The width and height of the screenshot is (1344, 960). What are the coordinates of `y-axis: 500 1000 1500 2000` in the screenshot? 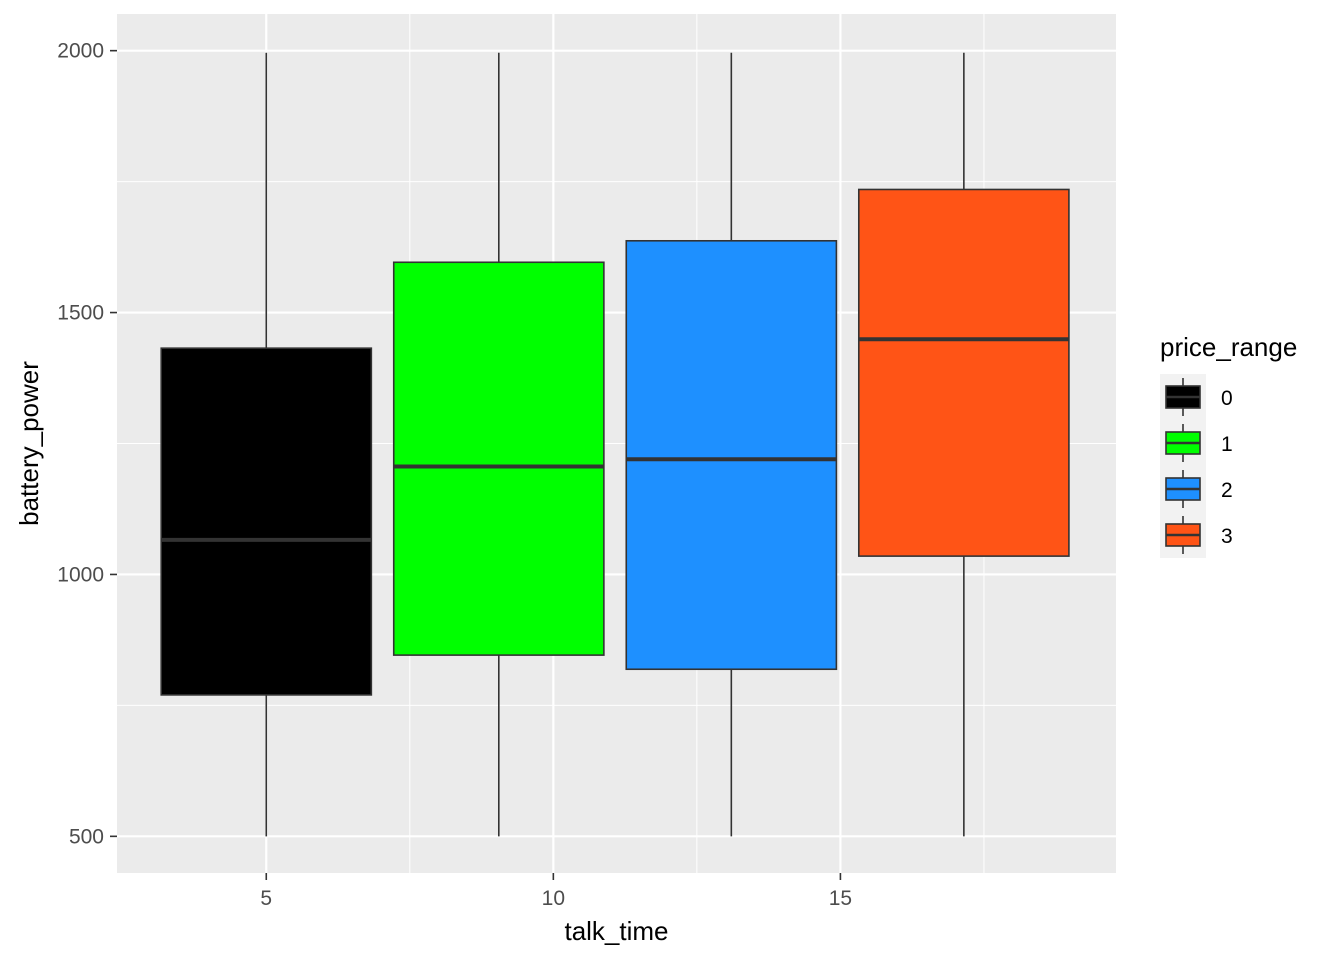 It's located at (87, 444).